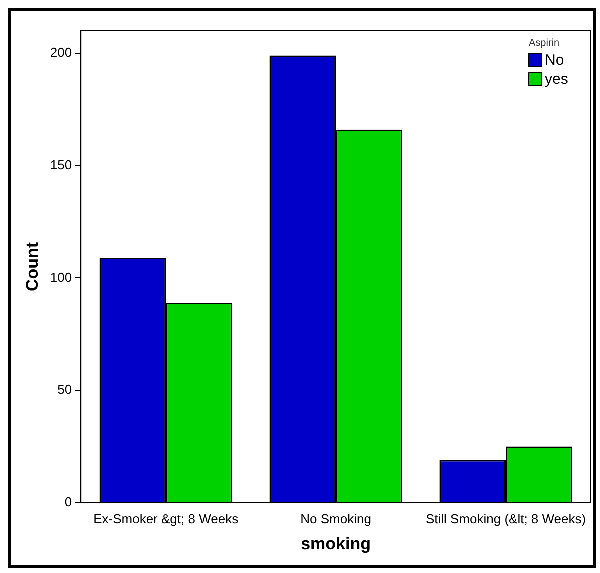  I want to click on legend-label: No, so click(554, 61).